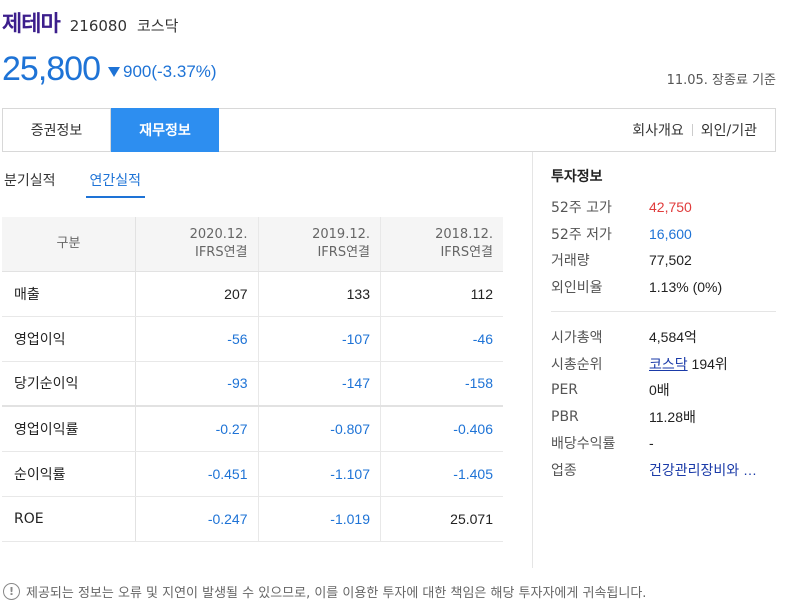  Describe the element at coordinates (441, 474) in the screenshot. I see `table-cell: -1.405` at that location.